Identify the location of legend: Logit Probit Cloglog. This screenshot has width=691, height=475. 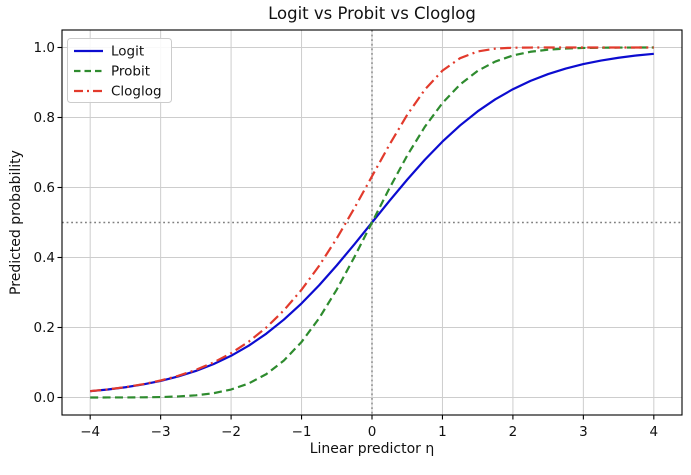
(119, 70).